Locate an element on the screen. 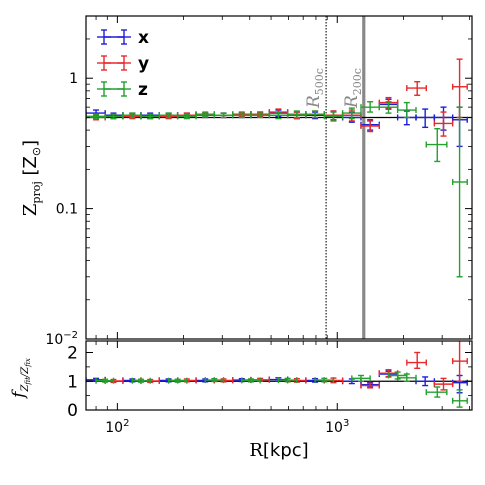  xtick-label-1000: 10³ is located at coordinates (337, 427).